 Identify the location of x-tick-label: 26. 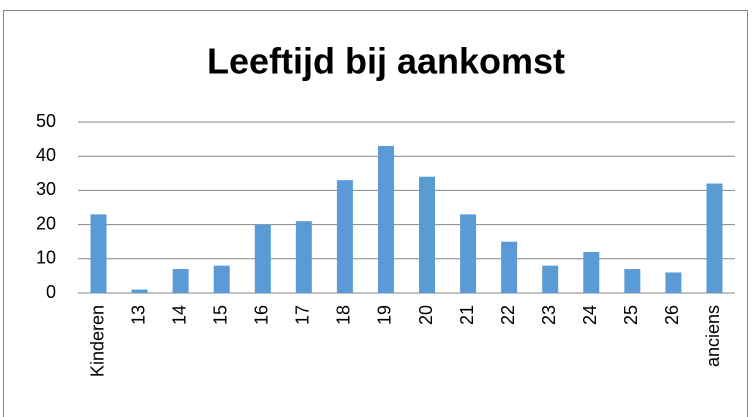
(672, 315).